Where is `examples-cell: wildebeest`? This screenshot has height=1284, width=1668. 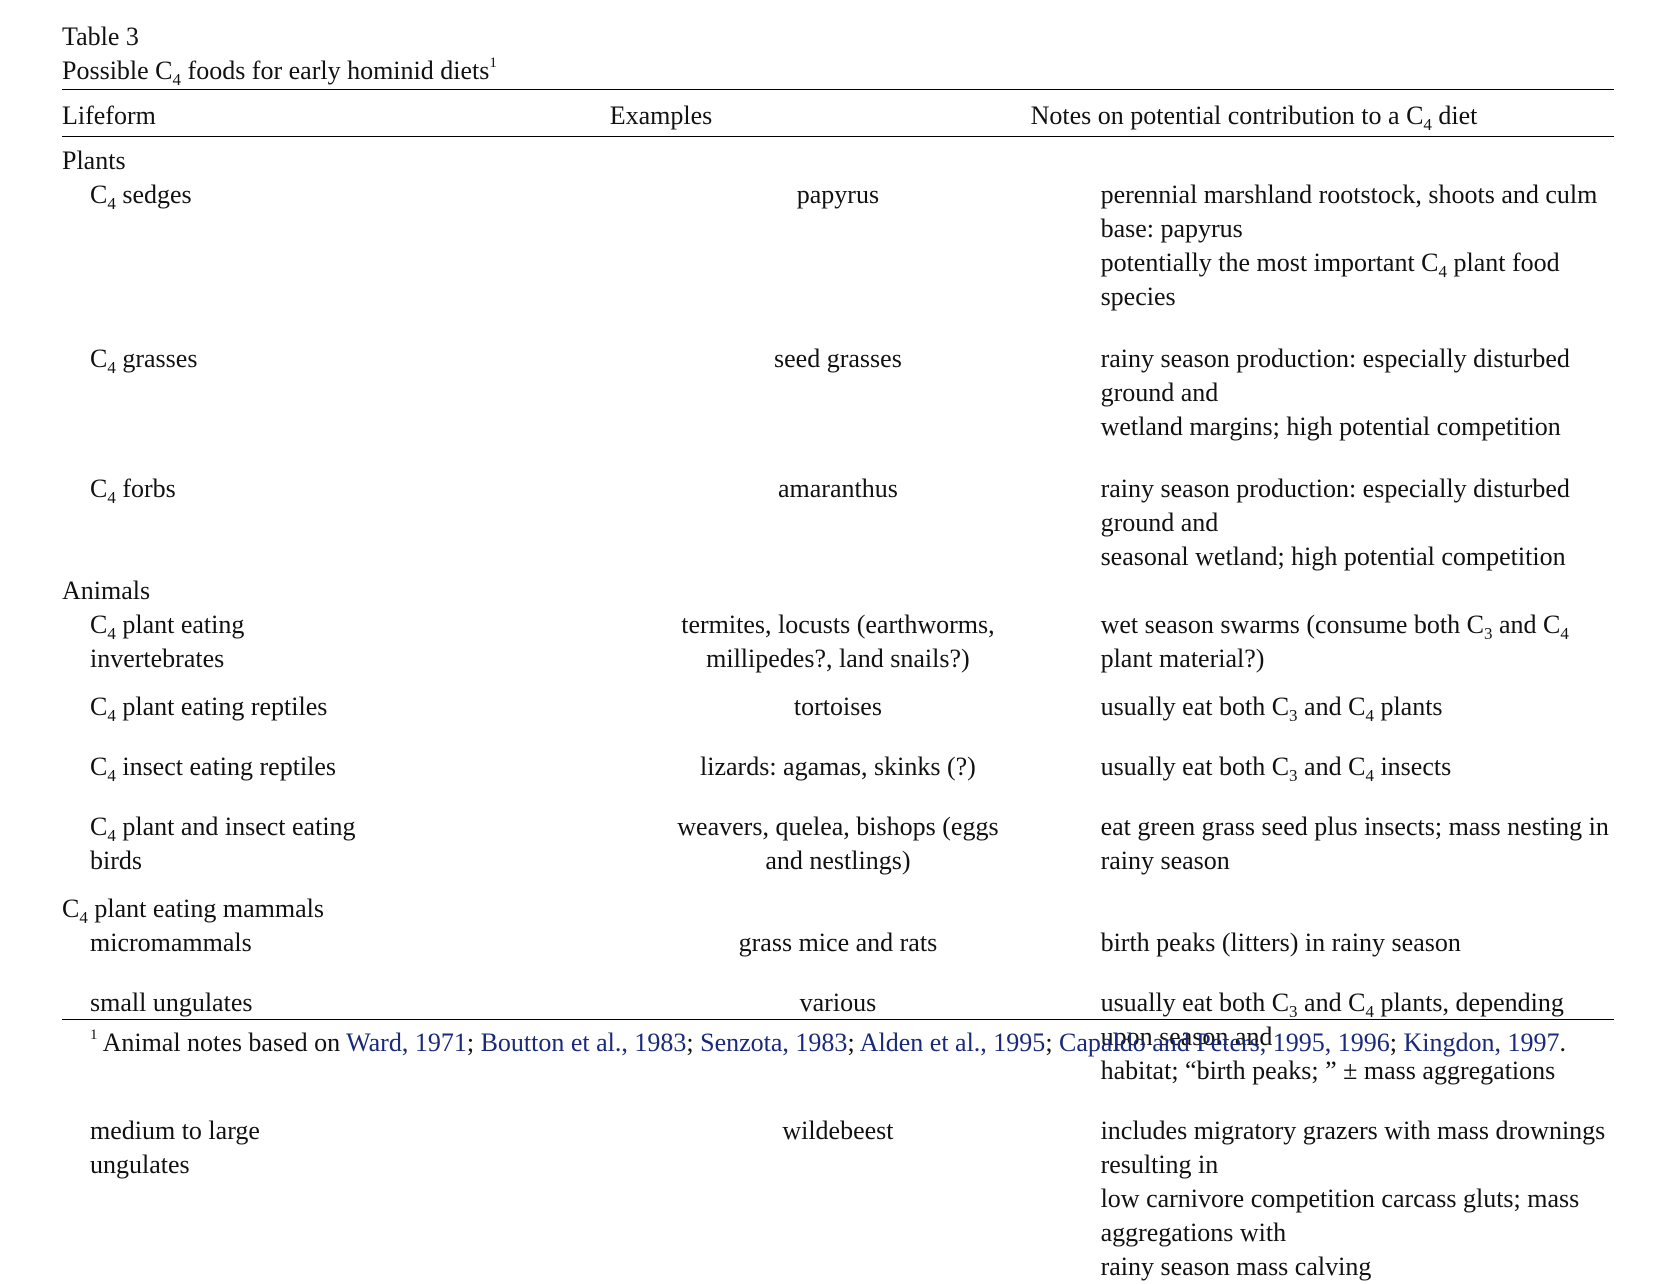 examples-cell: wildebeest is located at coordinates (838, 1130).